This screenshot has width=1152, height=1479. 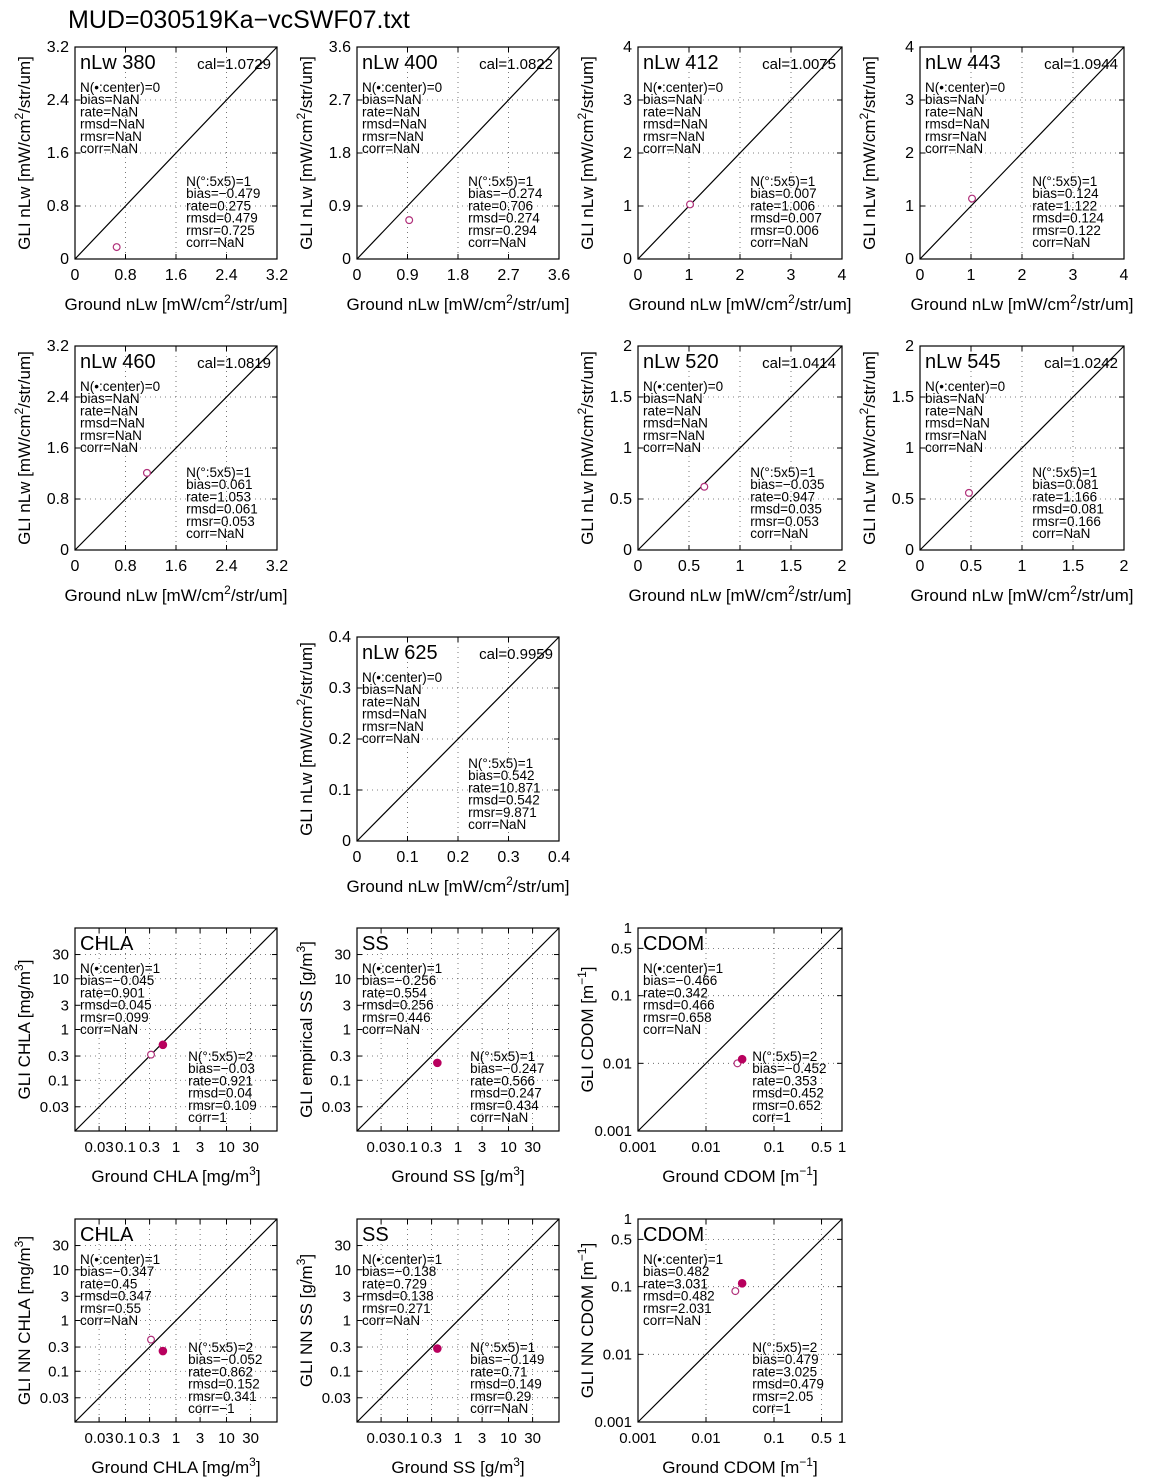 I want to click on stats-box-line: rmsr=0.341, so click(x=222, y=1396).